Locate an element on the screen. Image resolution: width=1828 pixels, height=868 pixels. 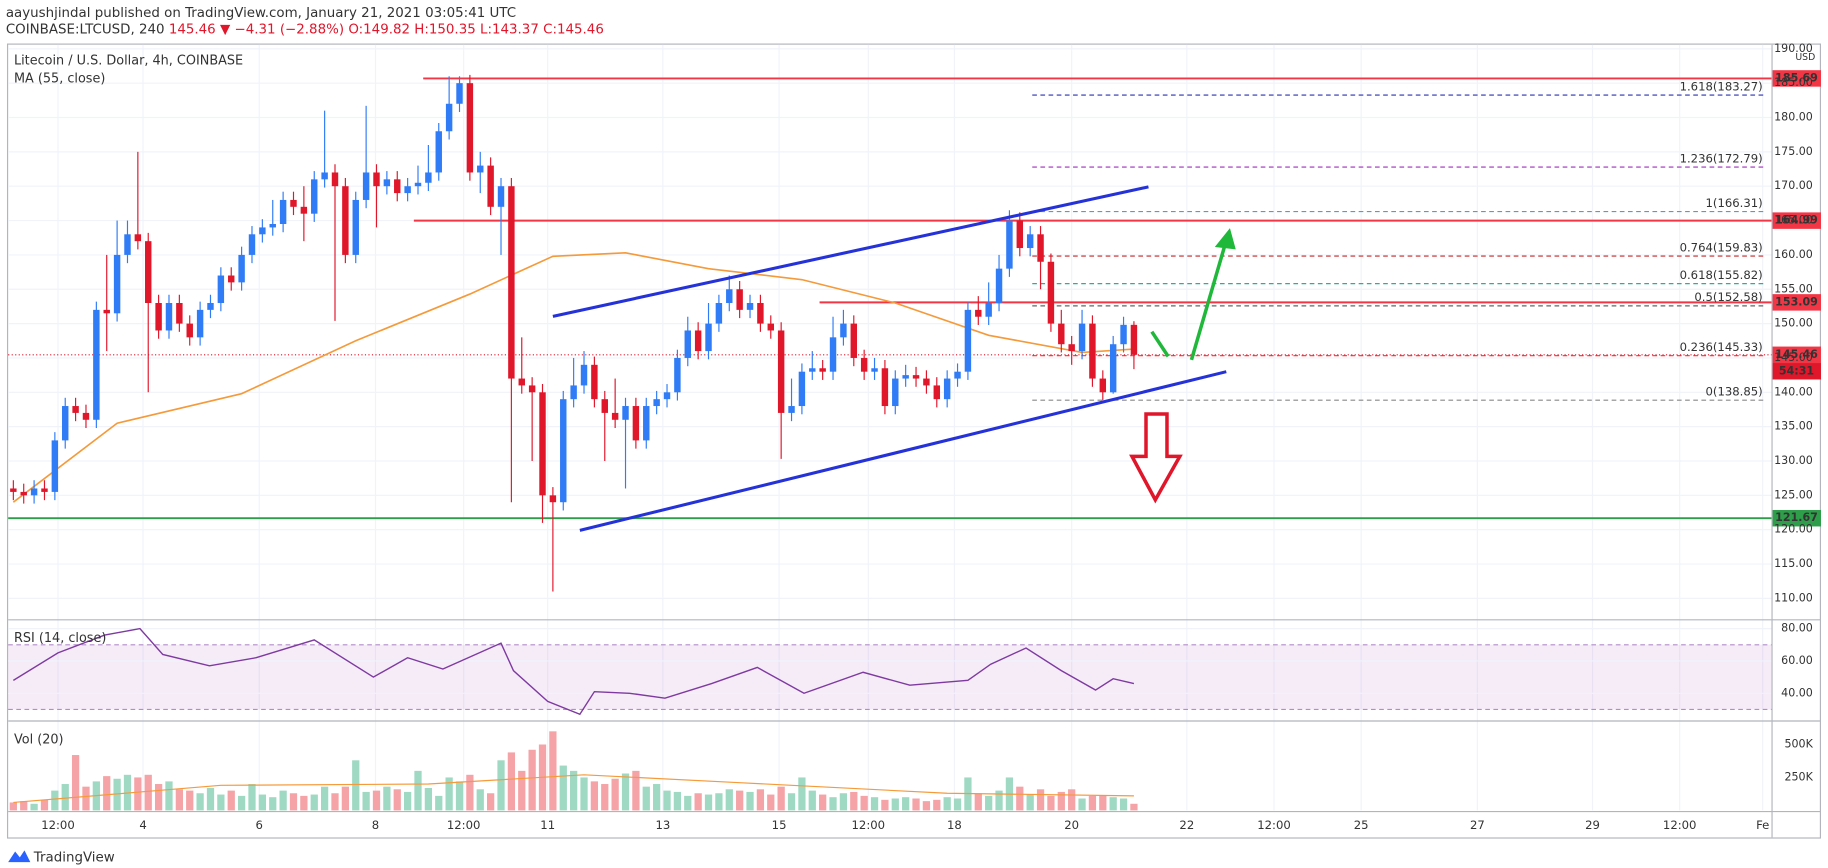
y-tick-label: 125.00 is located at coordinates (1793, 494).